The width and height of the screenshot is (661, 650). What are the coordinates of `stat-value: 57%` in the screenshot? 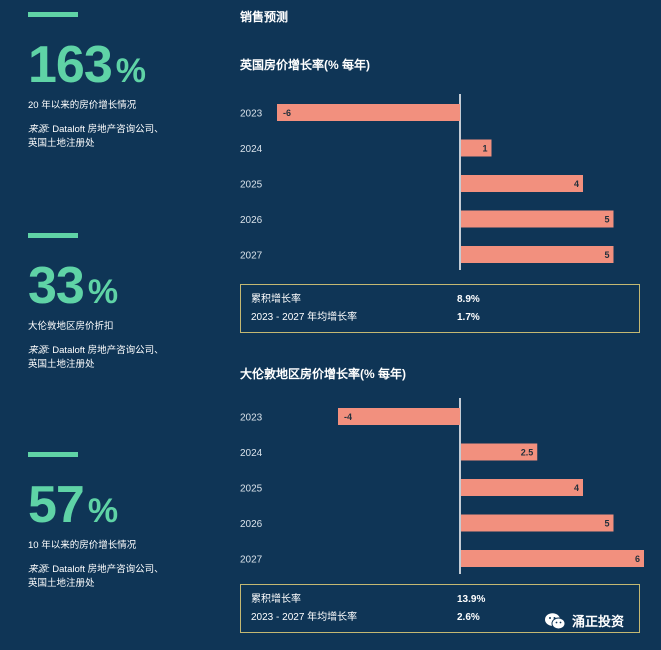 It's located at (96, 505).